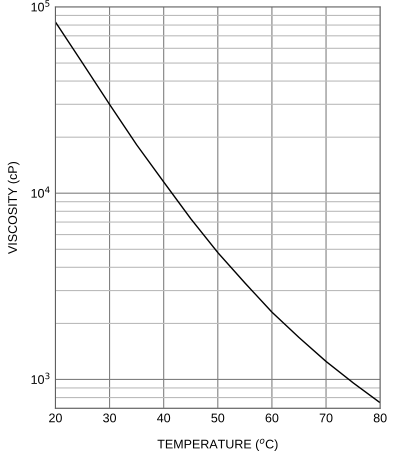 This screenshot has width=396, height=464. Describe the element at coordinates (163, 418) in the screenshot. I see `x-tick-label: 40` at that location.